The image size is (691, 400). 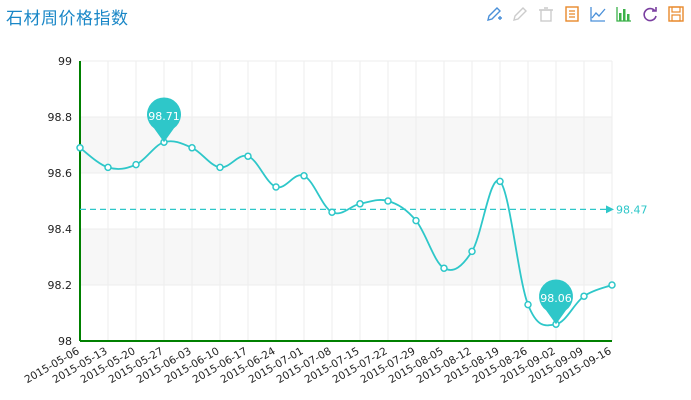 I want to click on mark-button, so click(x=494, y=14).